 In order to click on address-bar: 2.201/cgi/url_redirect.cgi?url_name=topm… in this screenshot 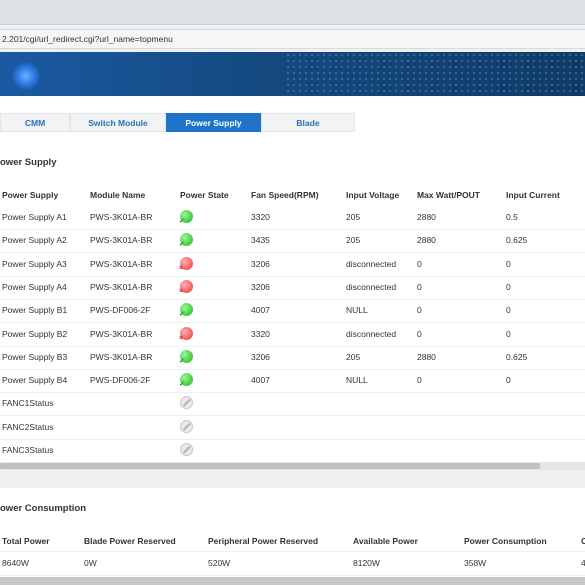, I will do `click(292, 39)`.